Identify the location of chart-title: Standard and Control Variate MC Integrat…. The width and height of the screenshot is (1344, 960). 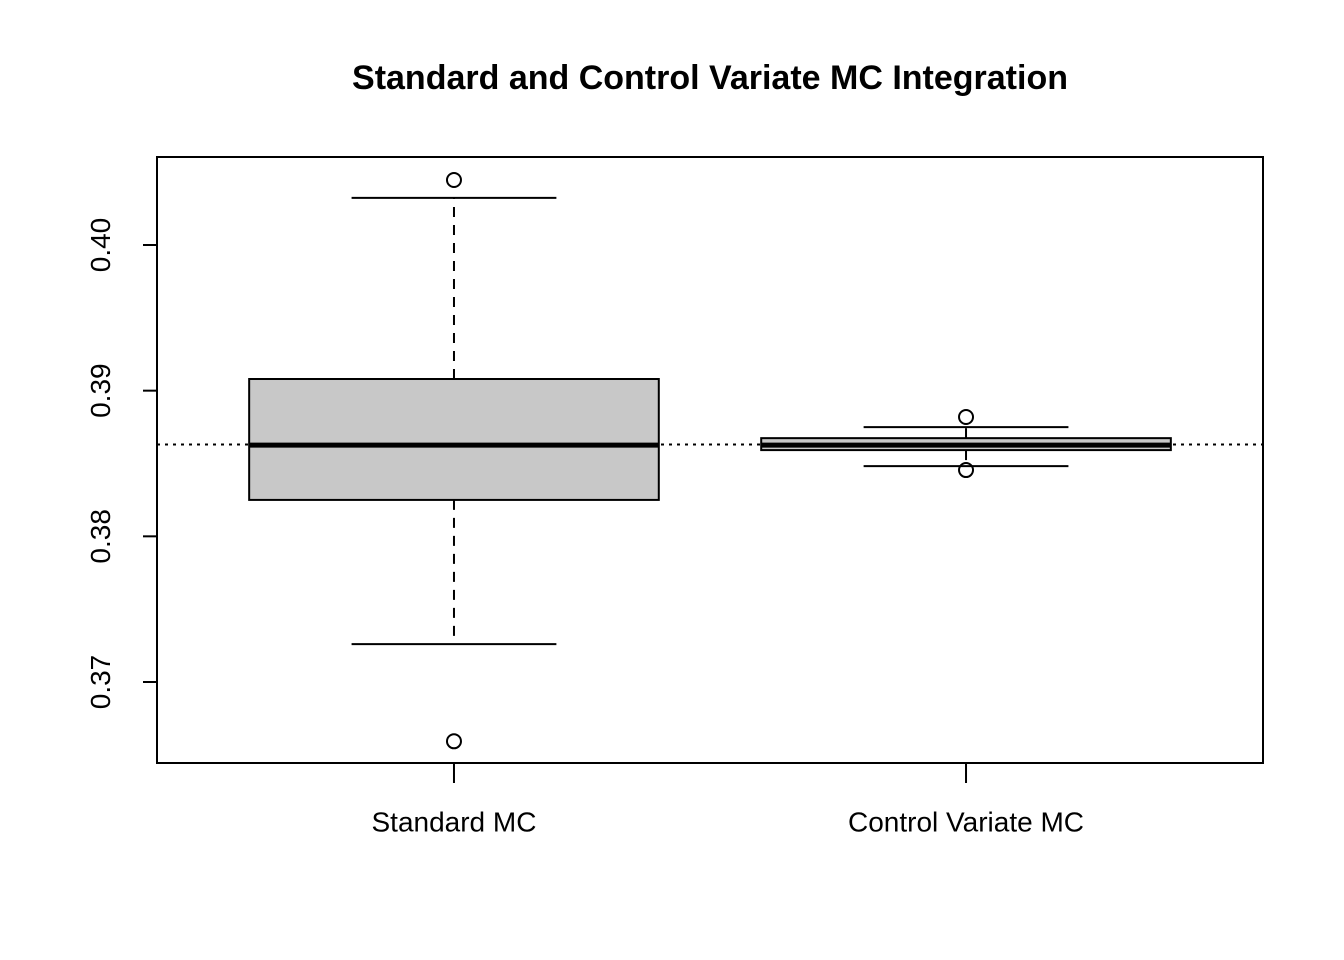
(710, 78).